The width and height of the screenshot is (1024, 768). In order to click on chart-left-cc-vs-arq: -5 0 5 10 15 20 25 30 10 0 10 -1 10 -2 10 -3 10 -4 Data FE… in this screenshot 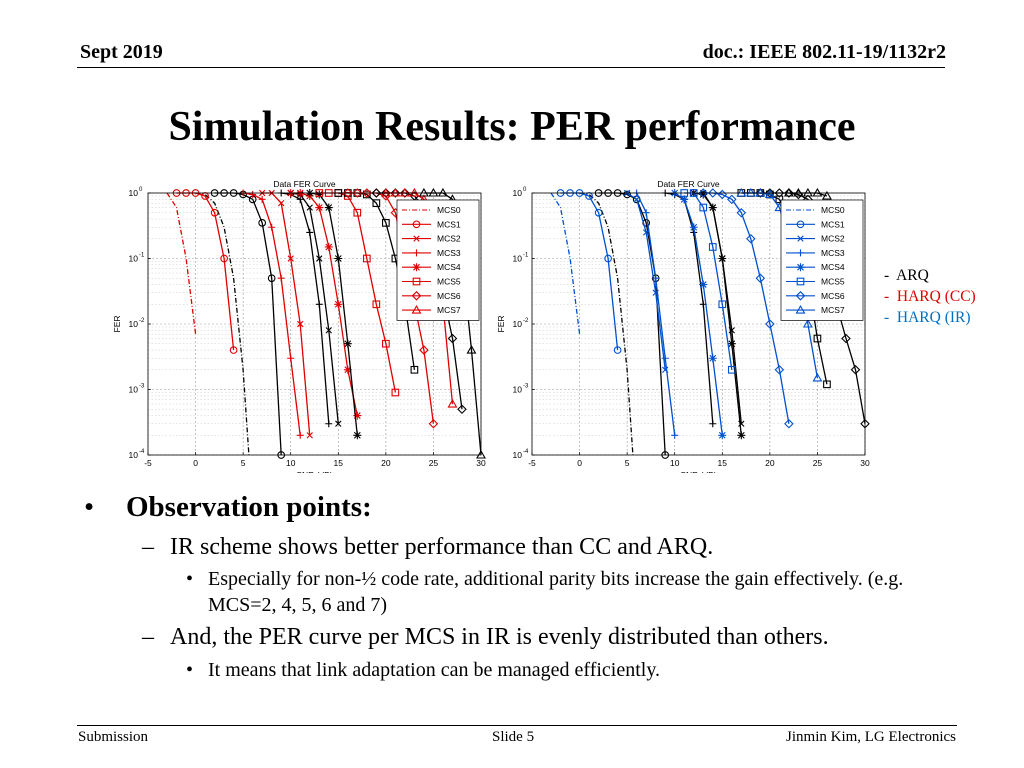, I will do `click(299, 324)`.